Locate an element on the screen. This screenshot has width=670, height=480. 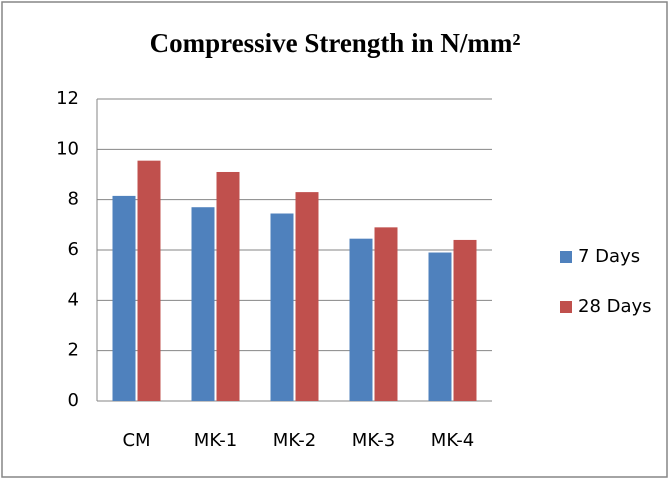
y-tick-label: 2 is located at coordinates (73, 350).